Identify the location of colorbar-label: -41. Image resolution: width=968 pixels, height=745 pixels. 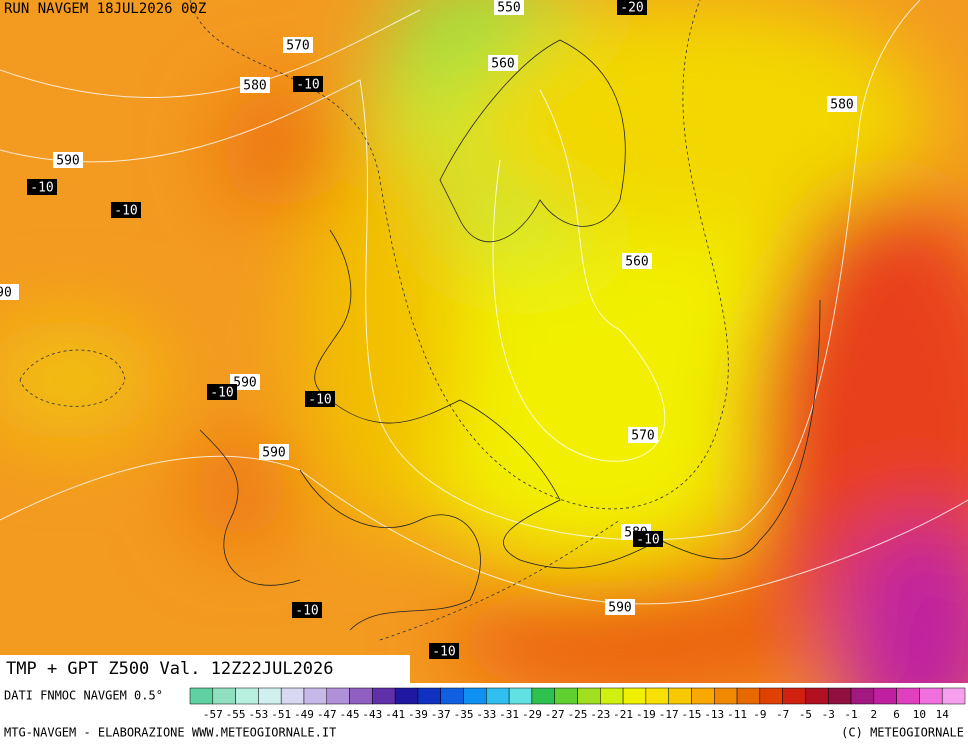
(395, 714).